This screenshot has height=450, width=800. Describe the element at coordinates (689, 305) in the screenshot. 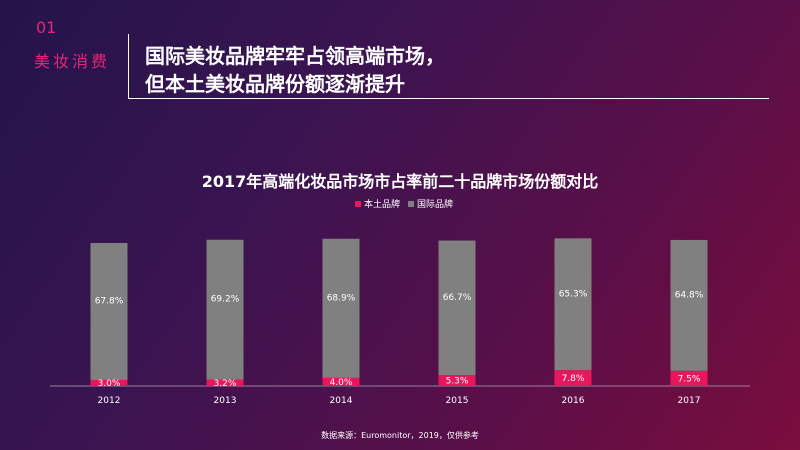

I see `bar-international-2017` at that location.